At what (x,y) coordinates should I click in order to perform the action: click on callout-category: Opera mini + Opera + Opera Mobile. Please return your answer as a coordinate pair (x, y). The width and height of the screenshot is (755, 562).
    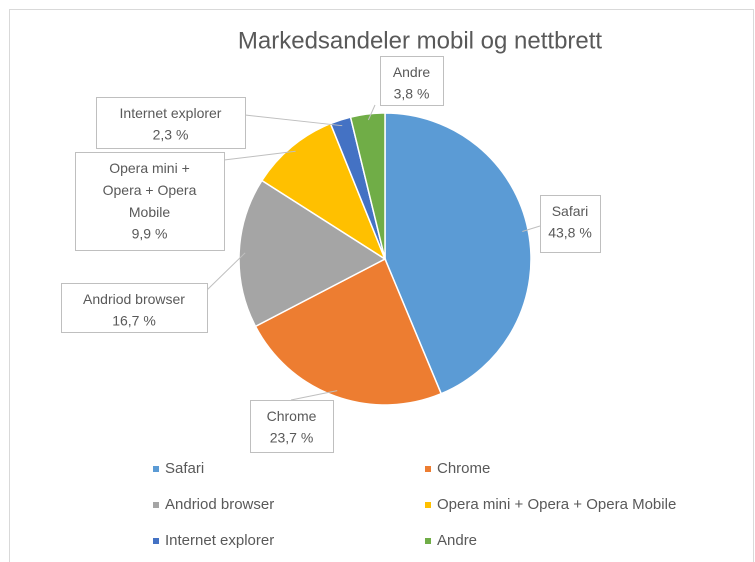
    Looking at the image, I should click on (150, 190).